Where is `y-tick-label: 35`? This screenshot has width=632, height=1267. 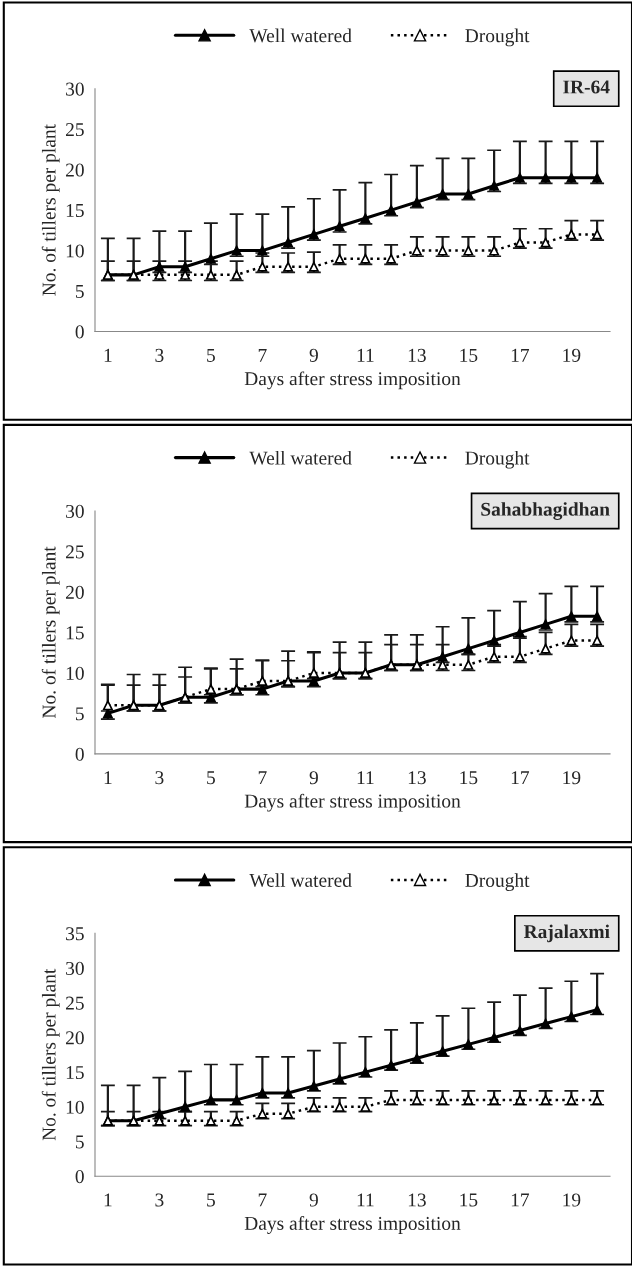 y-tick-label: 35 is located at coordinates (75, 934).